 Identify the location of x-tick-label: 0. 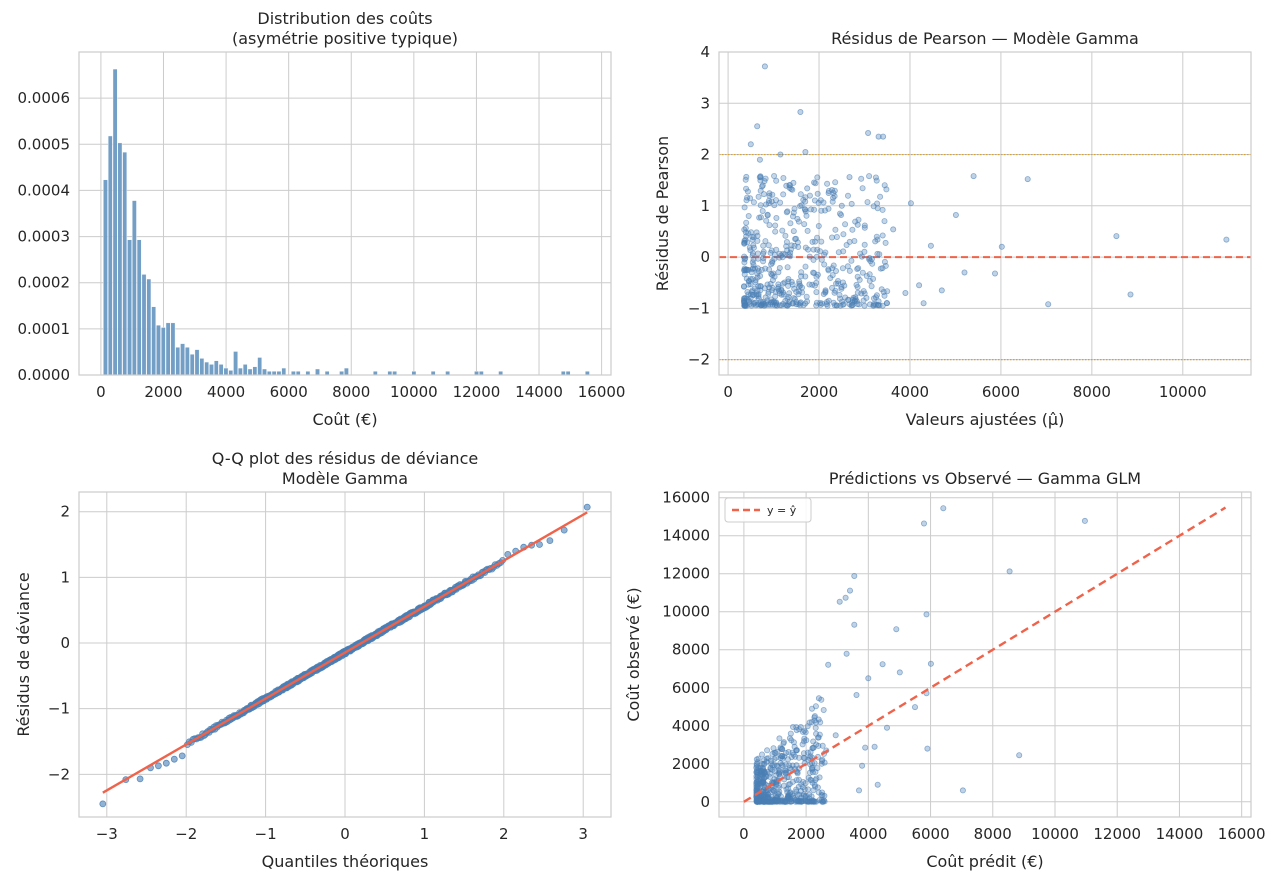
(744, 834).